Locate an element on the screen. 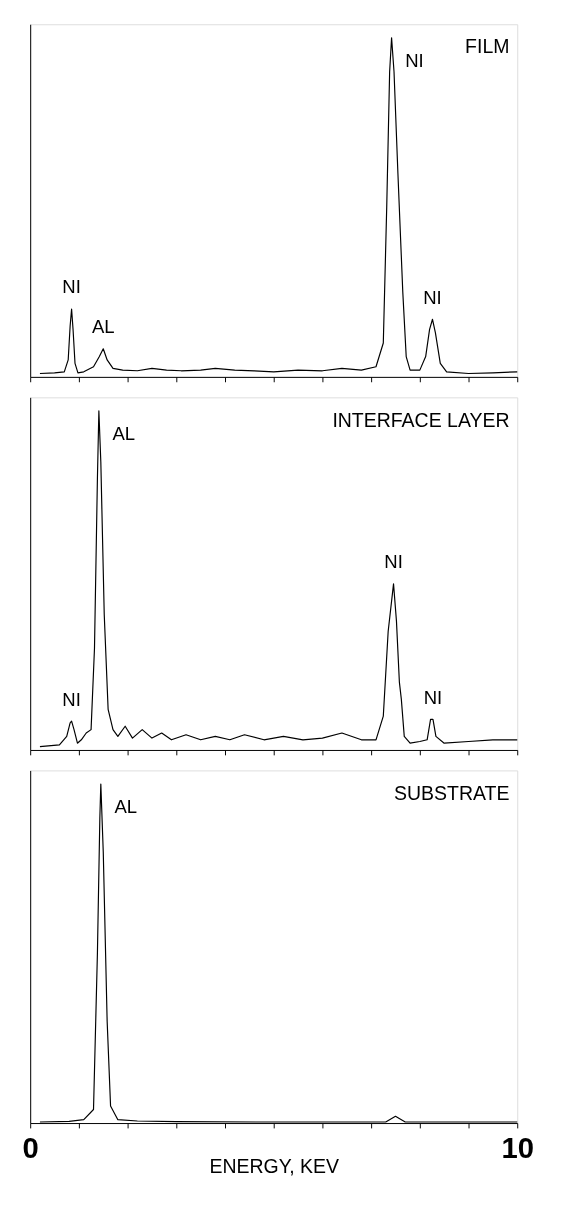 The width and height of the screenshot is (564, 1220). x-tick-label: 0 is located at coordinates (30, 1147).